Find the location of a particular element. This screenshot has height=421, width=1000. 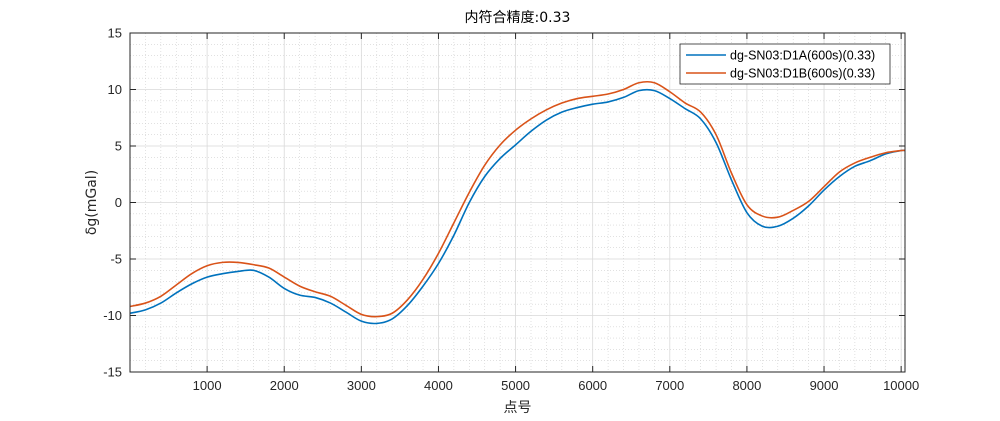

x-tick-label: 5000 is located at coordinates (515, 385).